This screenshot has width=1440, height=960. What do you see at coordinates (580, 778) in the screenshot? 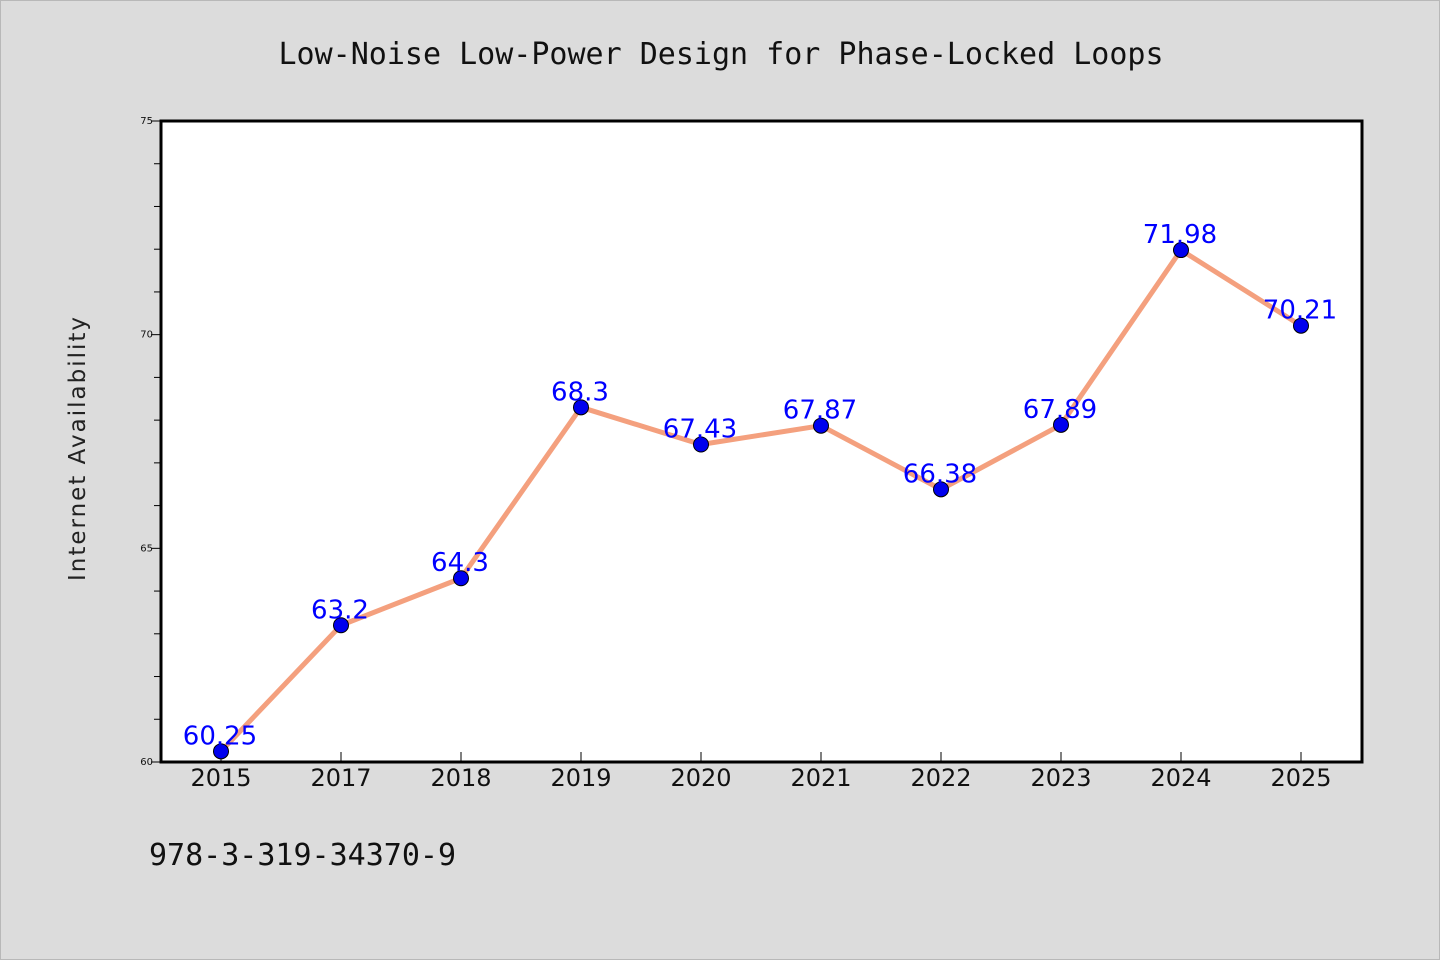
I see `x-tick-label: 2019` at bounding box center [580, 778].